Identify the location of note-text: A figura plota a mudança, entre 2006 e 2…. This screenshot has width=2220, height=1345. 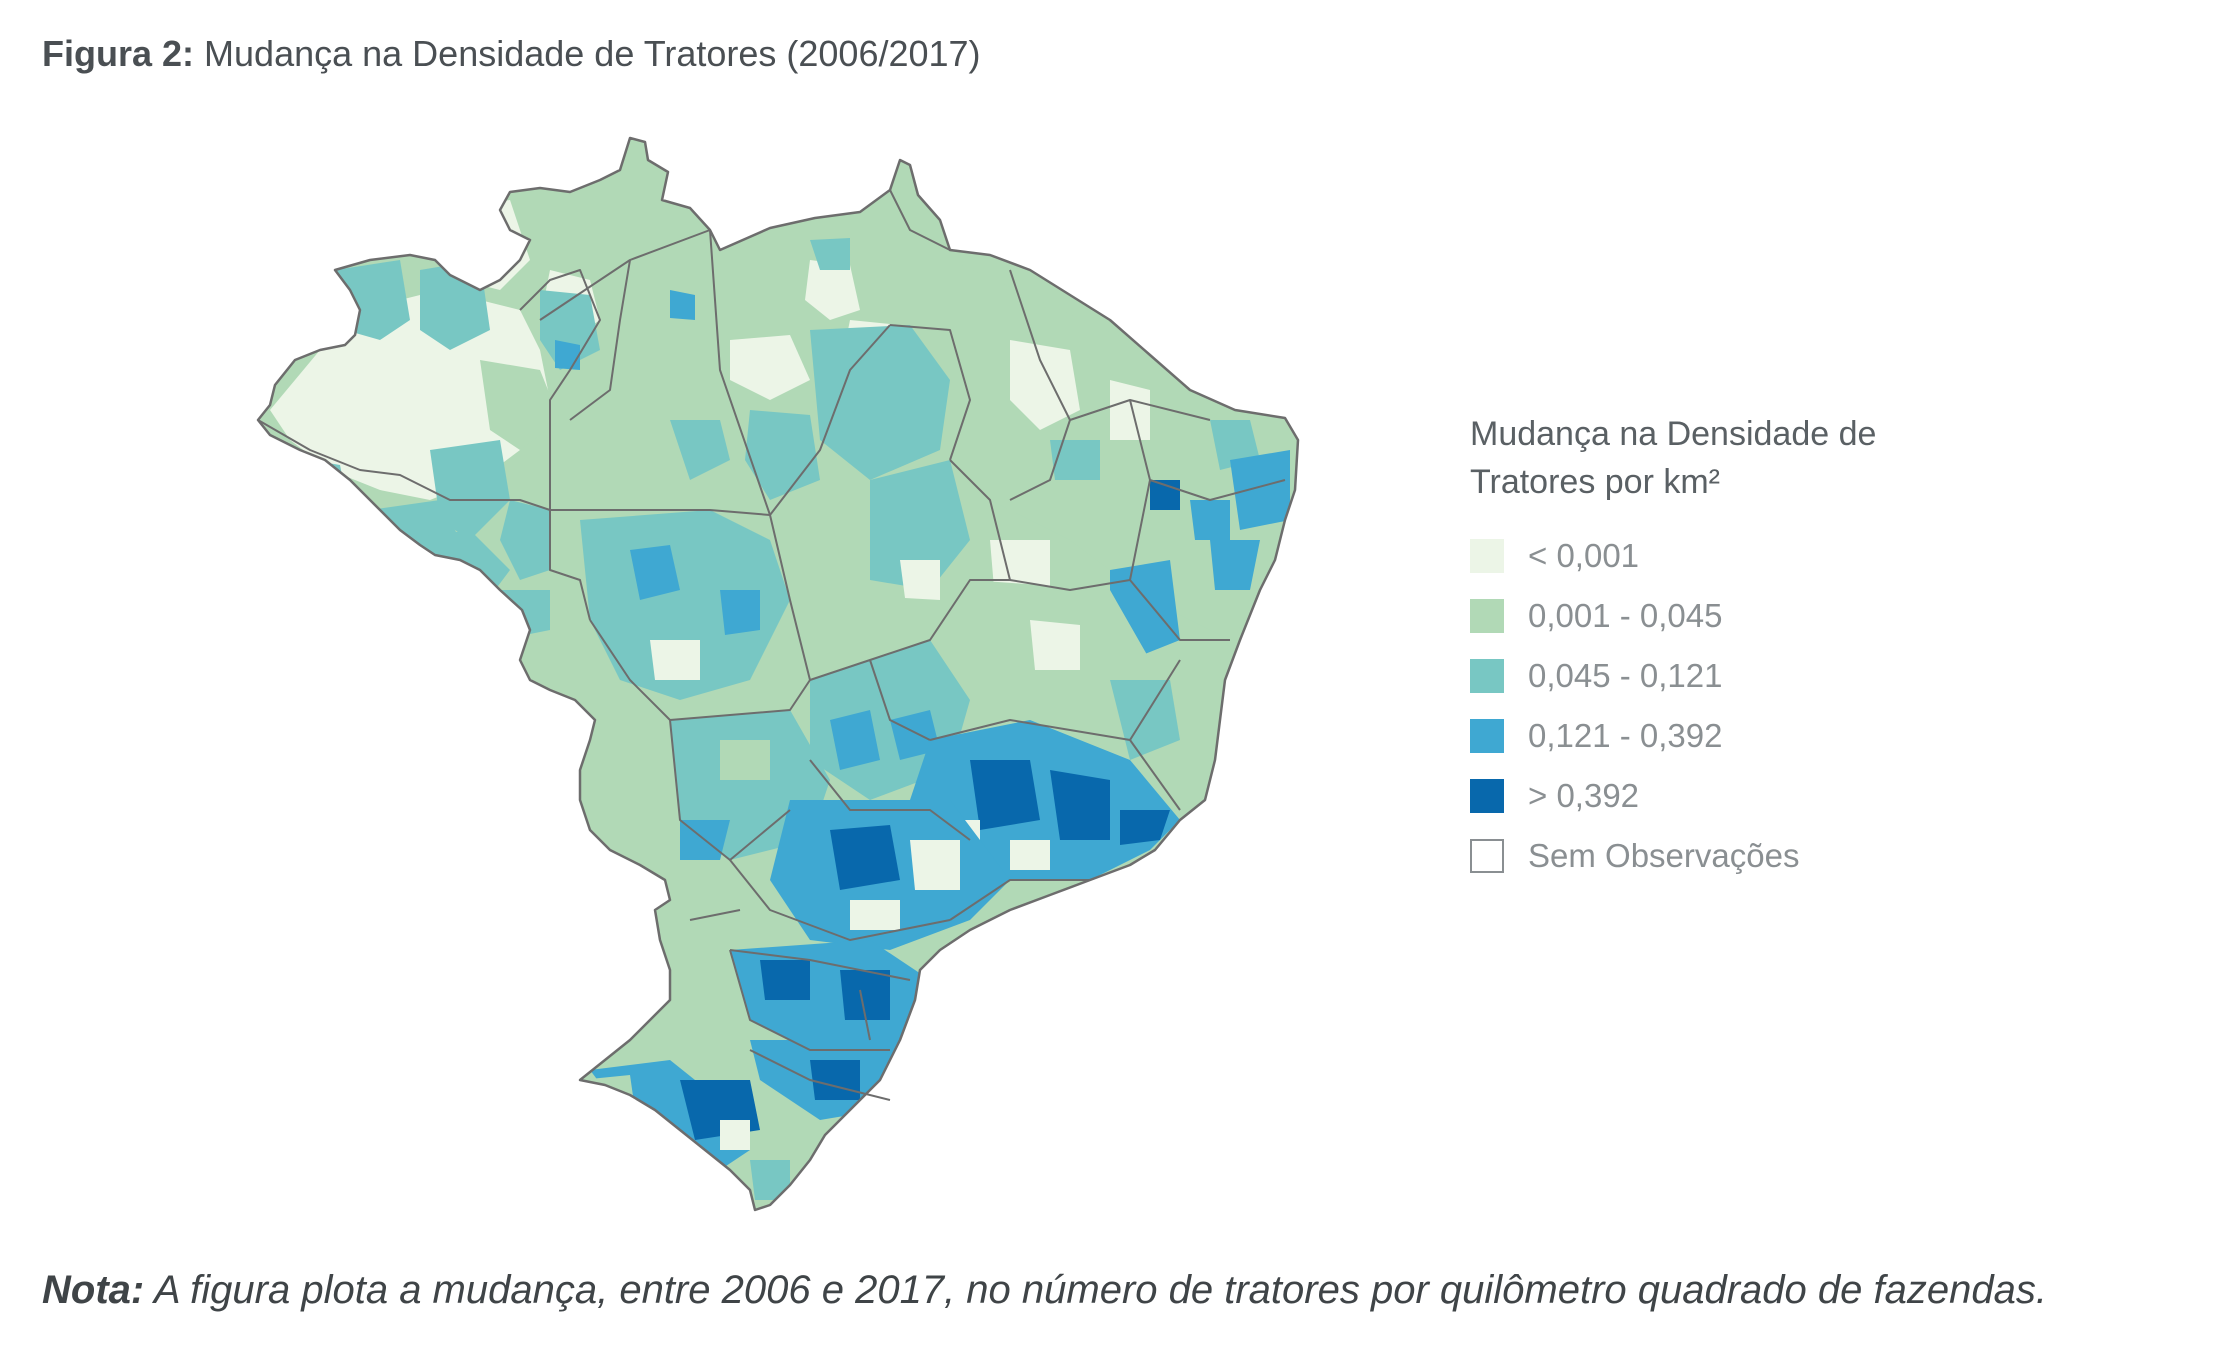
(1100, 1290).